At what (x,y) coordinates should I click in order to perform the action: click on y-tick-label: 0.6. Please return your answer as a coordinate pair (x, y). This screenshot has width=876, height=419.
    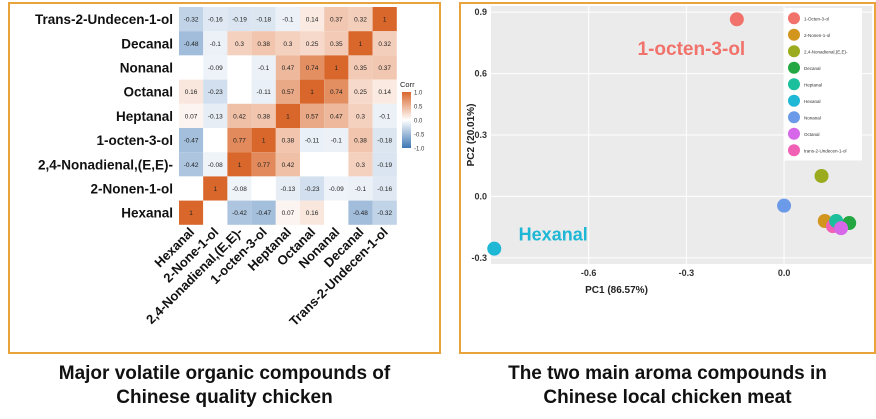
    Looking at the image, I should click on (480, 74).